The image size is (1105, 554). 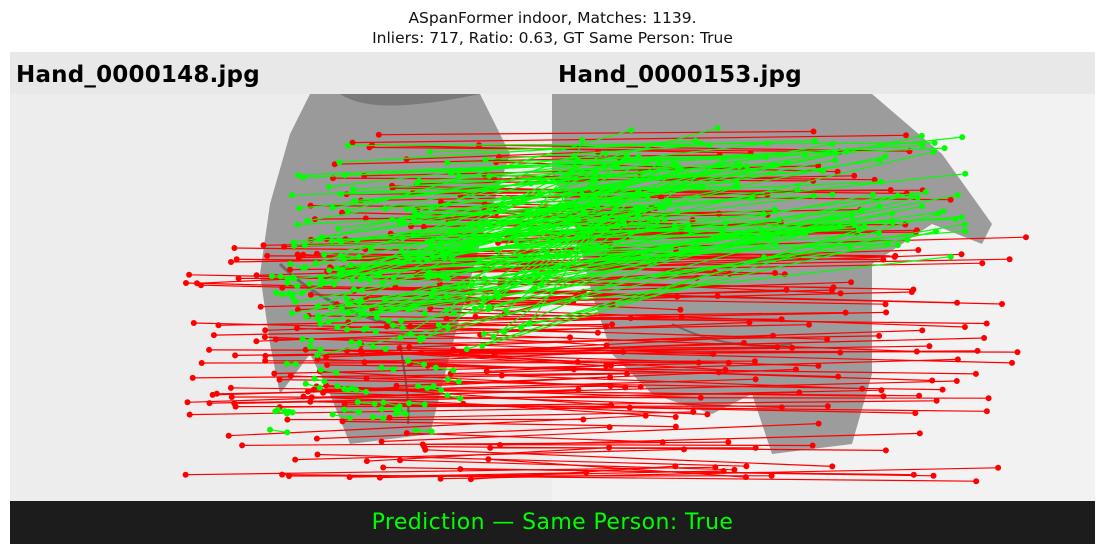 What do you see at coordinates (552, 522) in the screenshot?
I see `prediction-text: Prediction — Same Person: True` at bounding box center [552, 522].